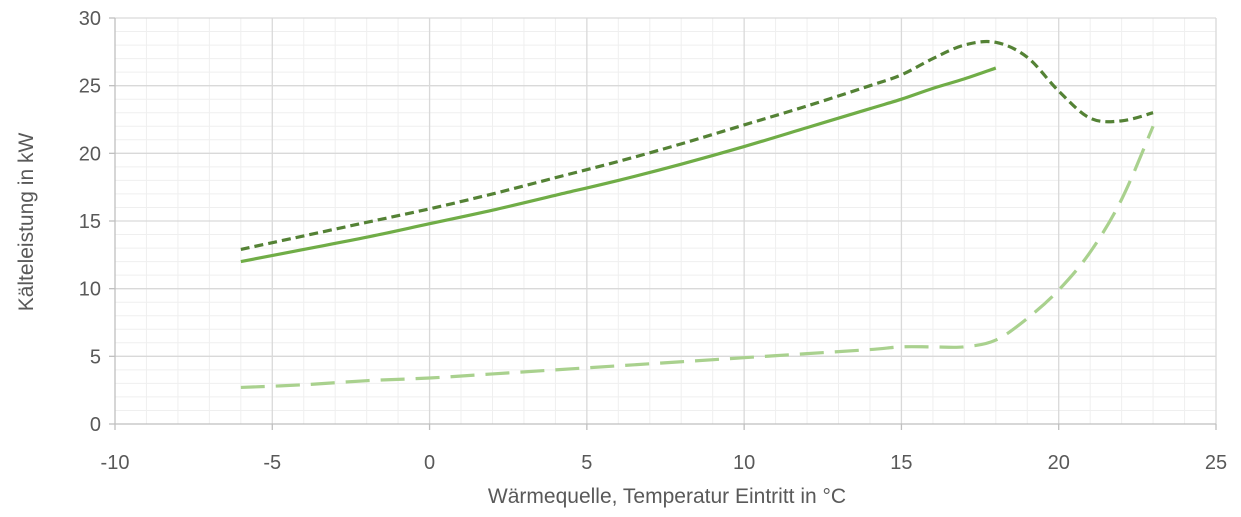  What do you see at coordinates (90, 87) in the screenshot?
I see `y-tick-label: 25` at bounding box center [90, 87].